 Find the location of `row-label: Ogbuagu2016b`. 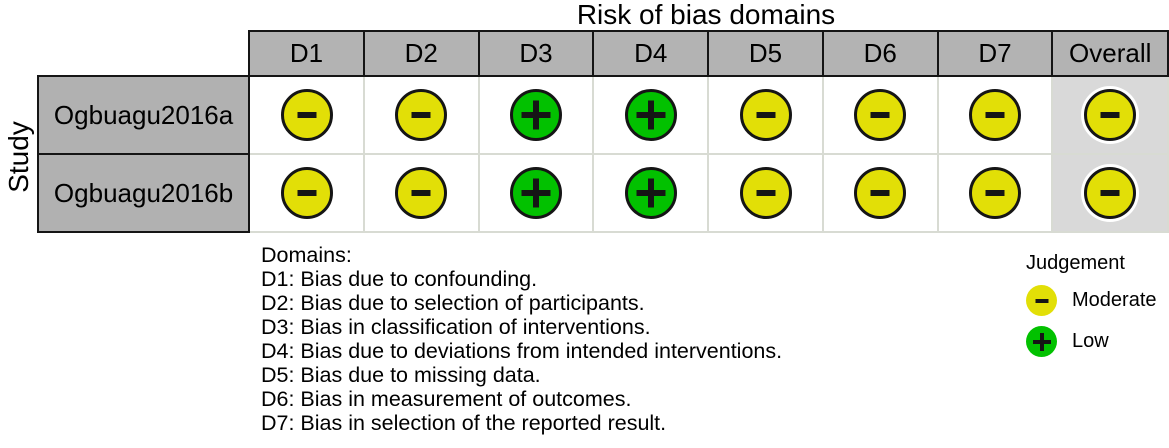

row-label: Ogbuagu2016b is located at coordinates (143, 193).